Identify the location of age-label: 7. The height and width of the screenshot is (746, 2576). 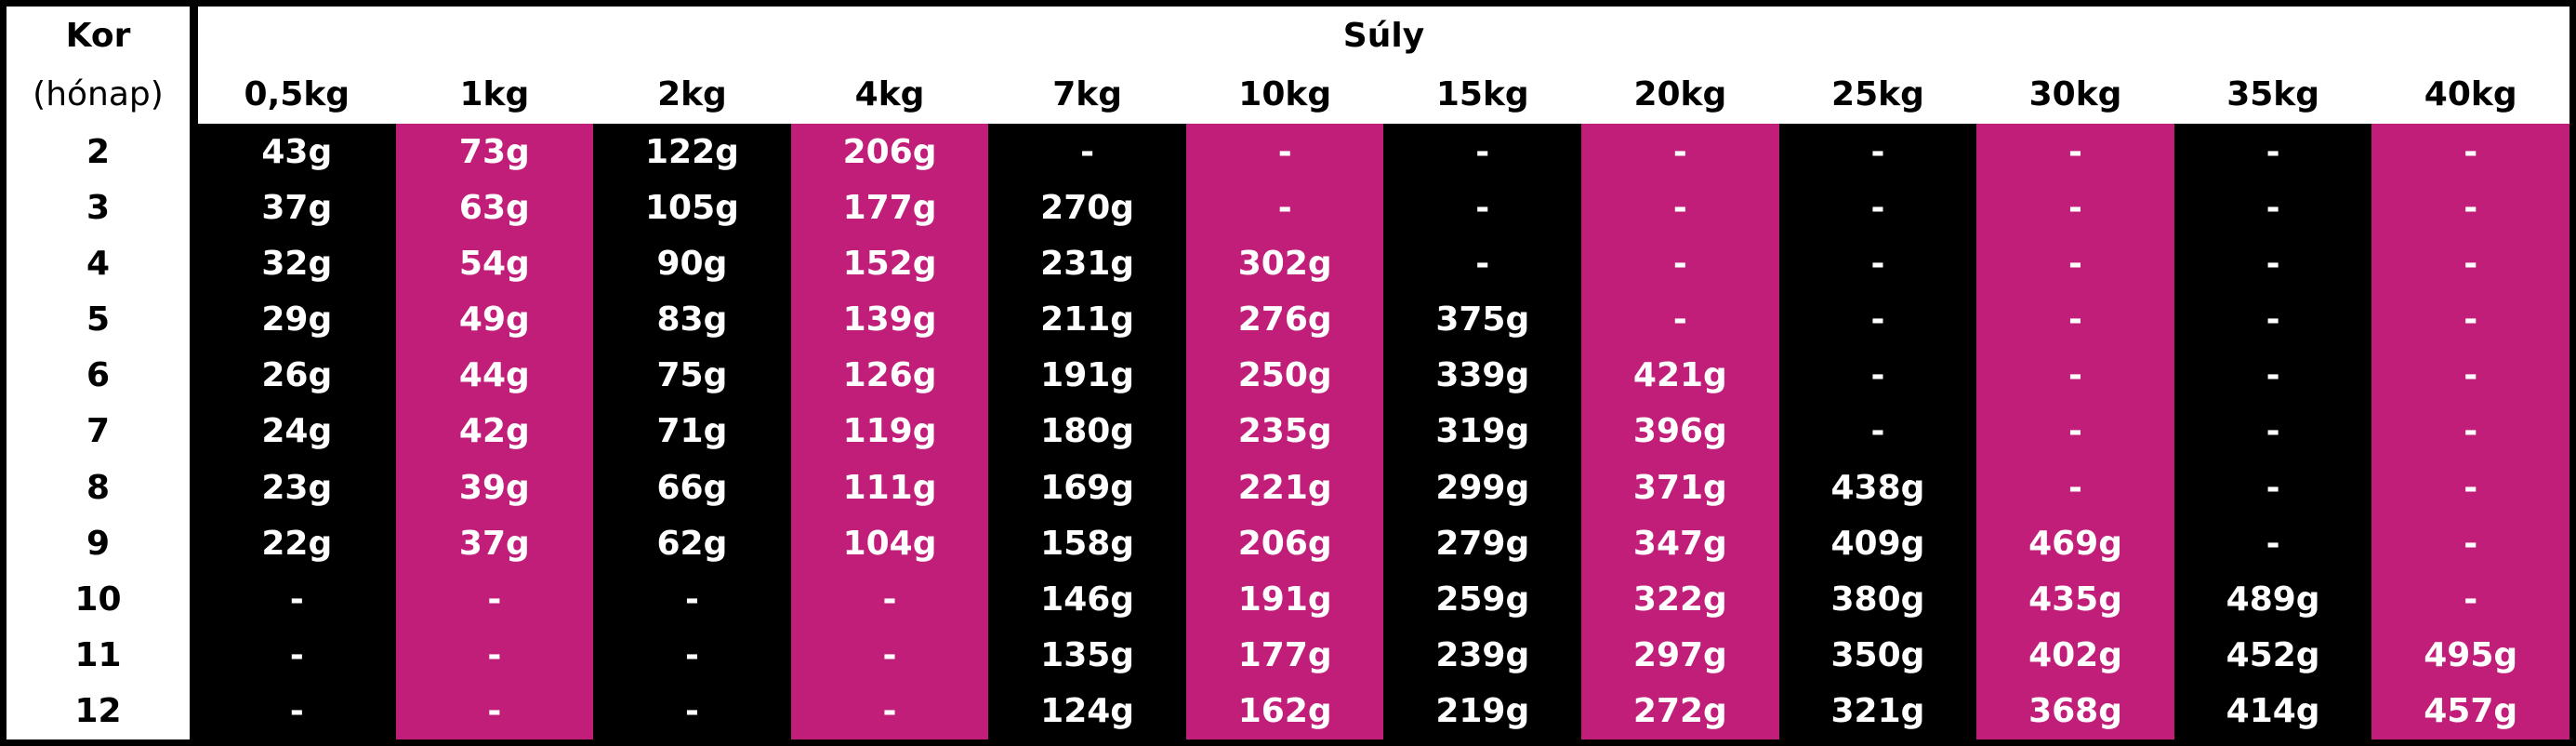
(102, 431).